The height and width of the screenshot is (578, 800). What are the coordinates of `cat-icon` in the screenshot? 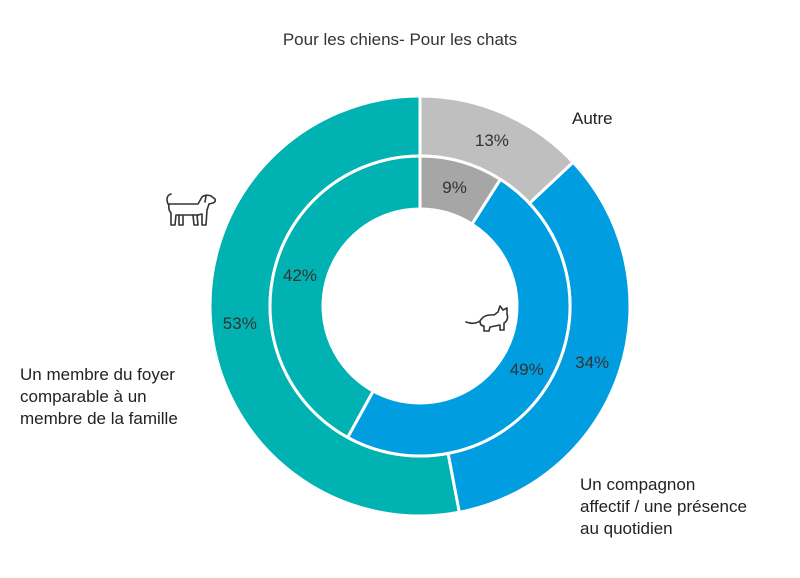 It's located at (487, 318).